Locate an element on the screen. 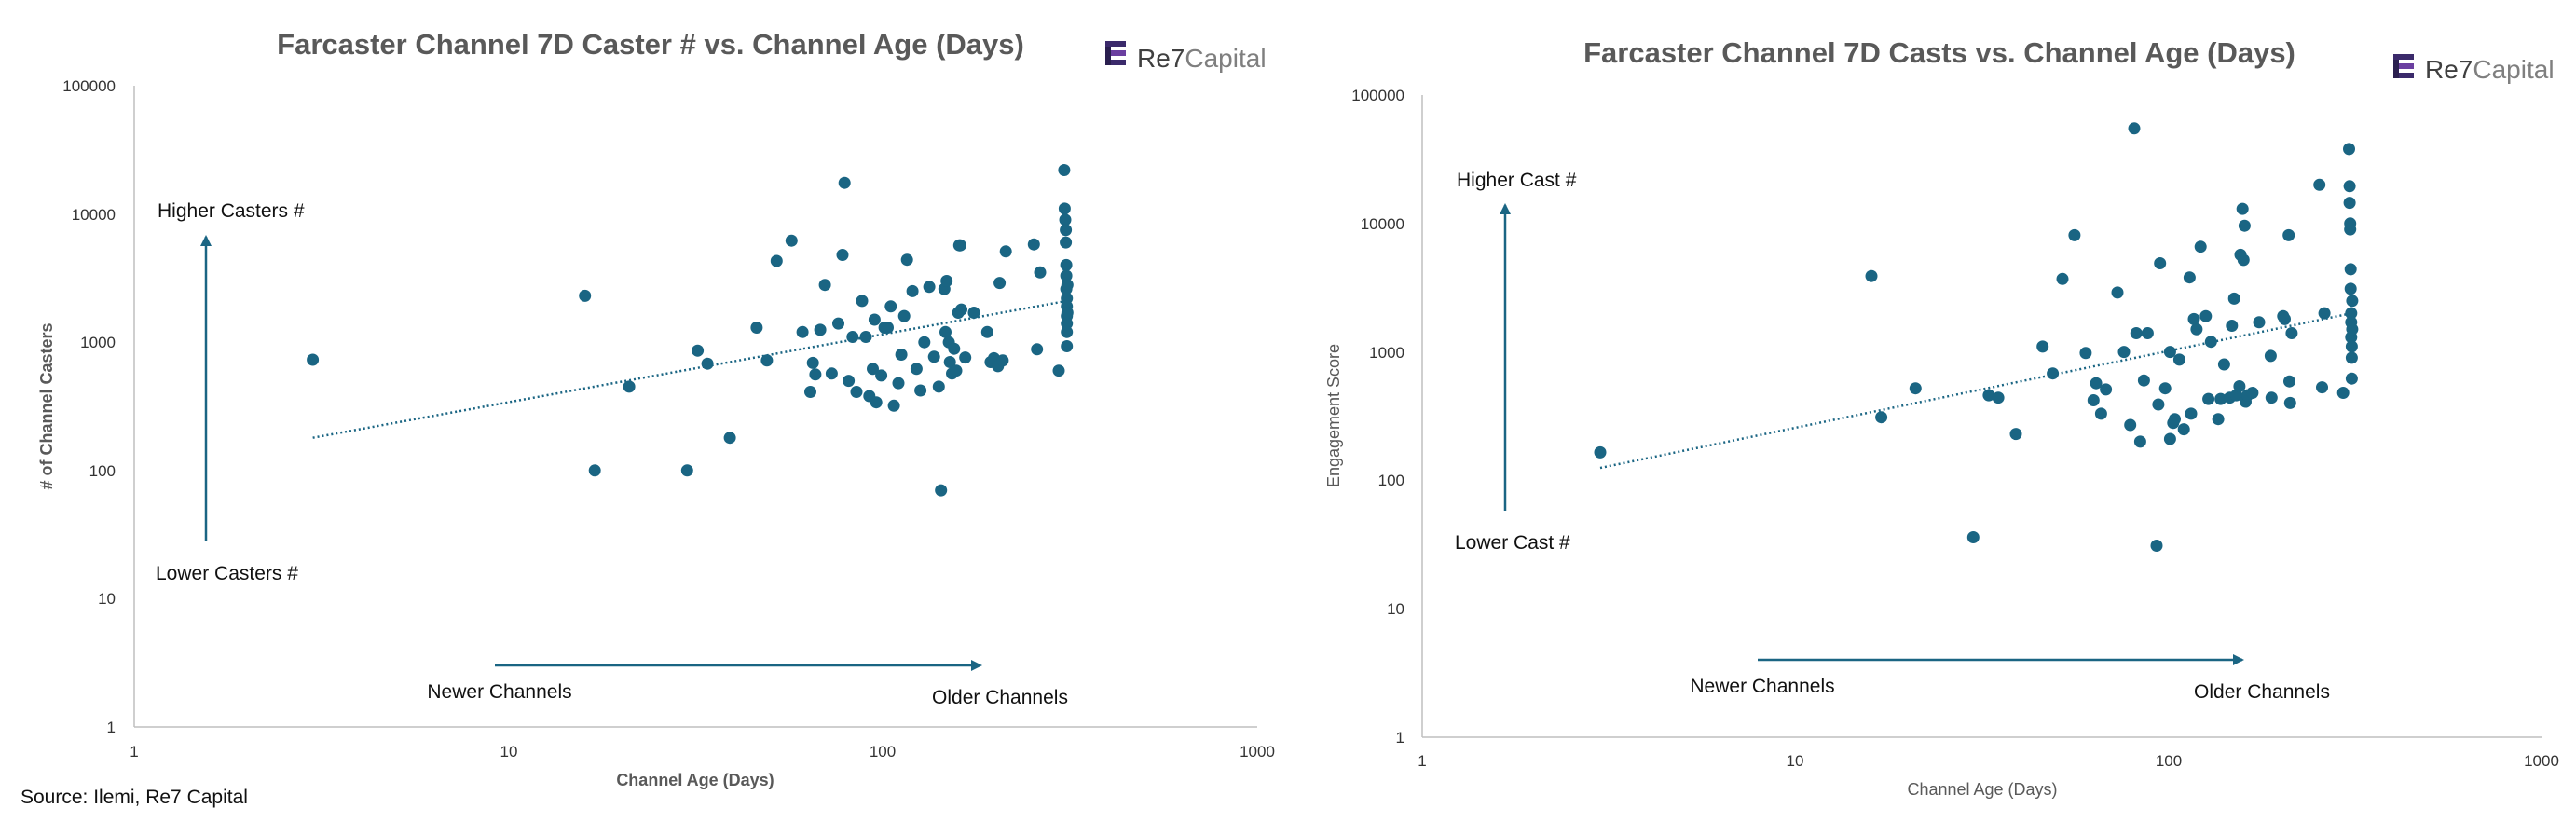  y-tick-label: 100 is located at coordinates (1391, 480).